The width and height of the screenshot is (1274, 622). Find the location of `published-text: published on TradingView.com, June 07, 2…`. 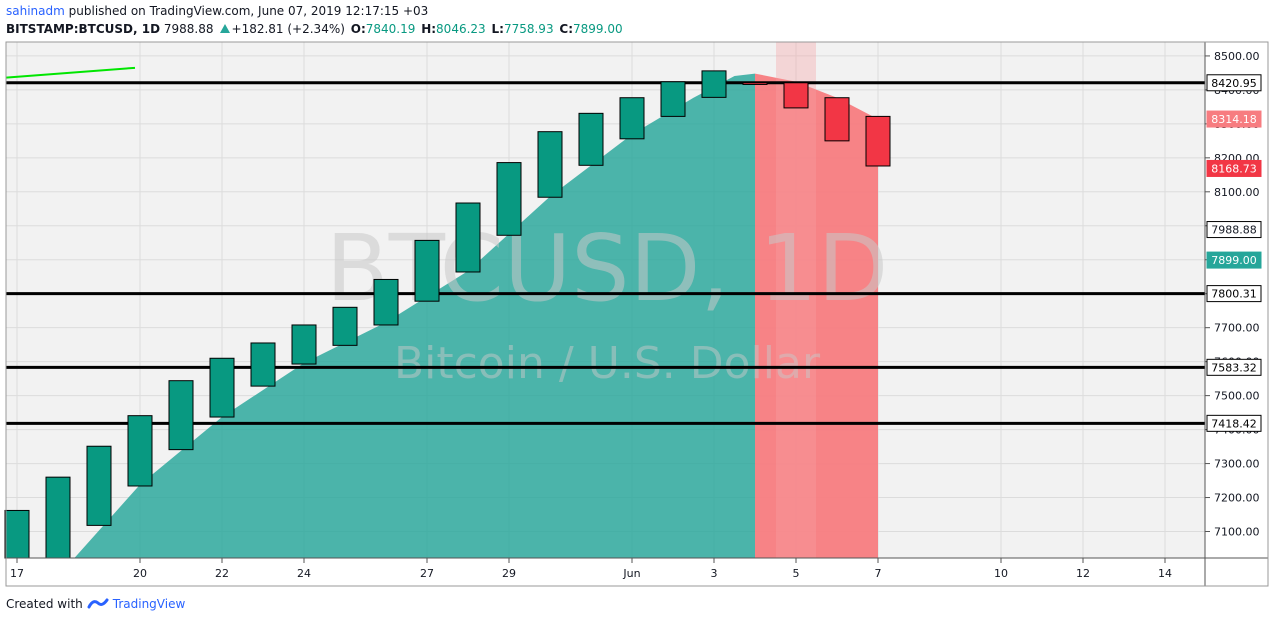

published-text: published on TradingView.com, June 07, 2… is located at coordinates (248, 11).